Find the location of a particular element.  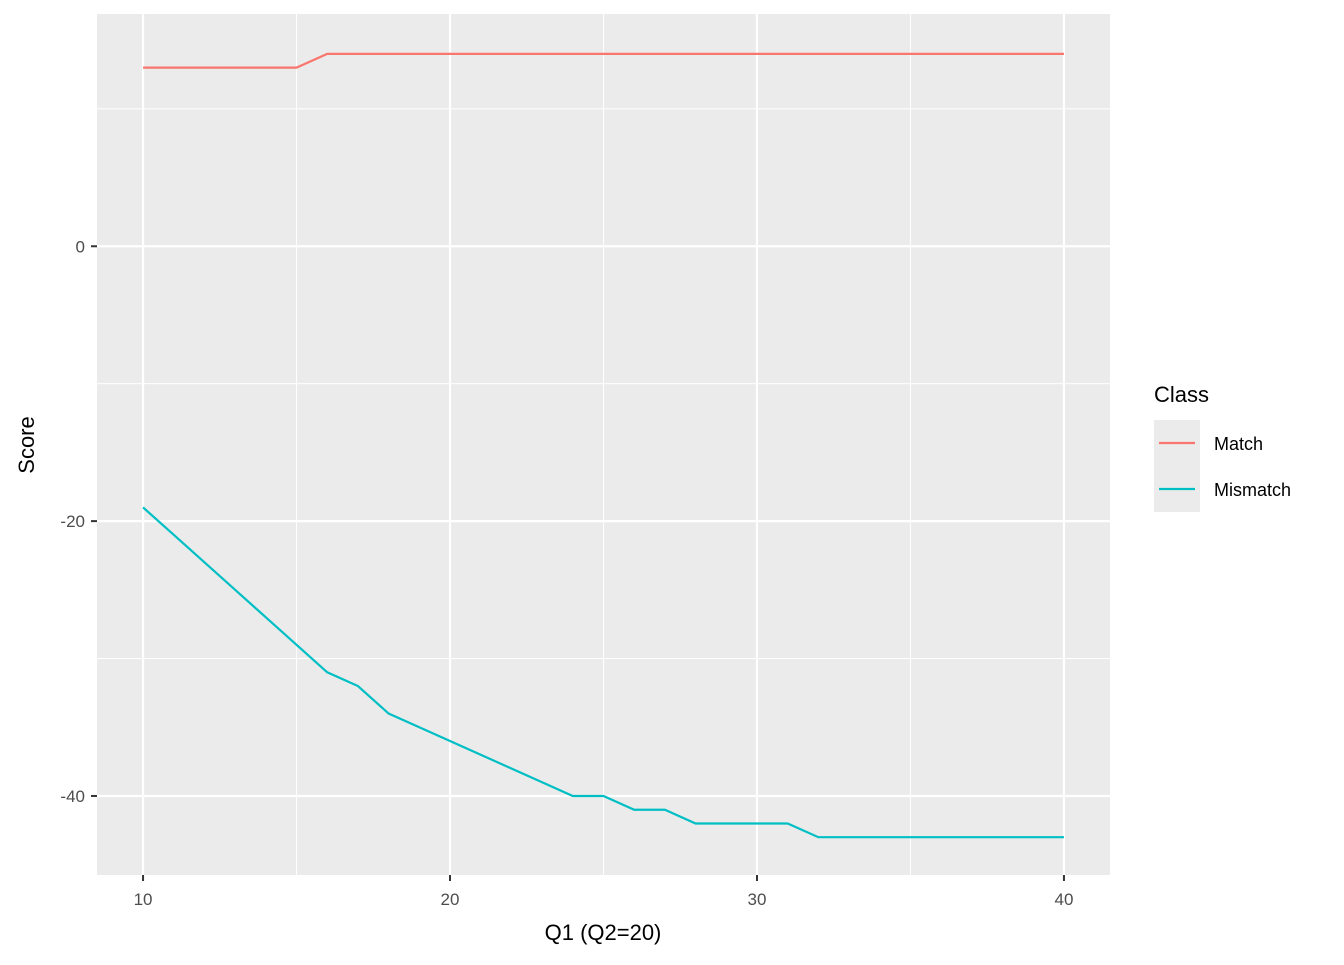

y-axis-label: Score is located at coordinates (26, 444).